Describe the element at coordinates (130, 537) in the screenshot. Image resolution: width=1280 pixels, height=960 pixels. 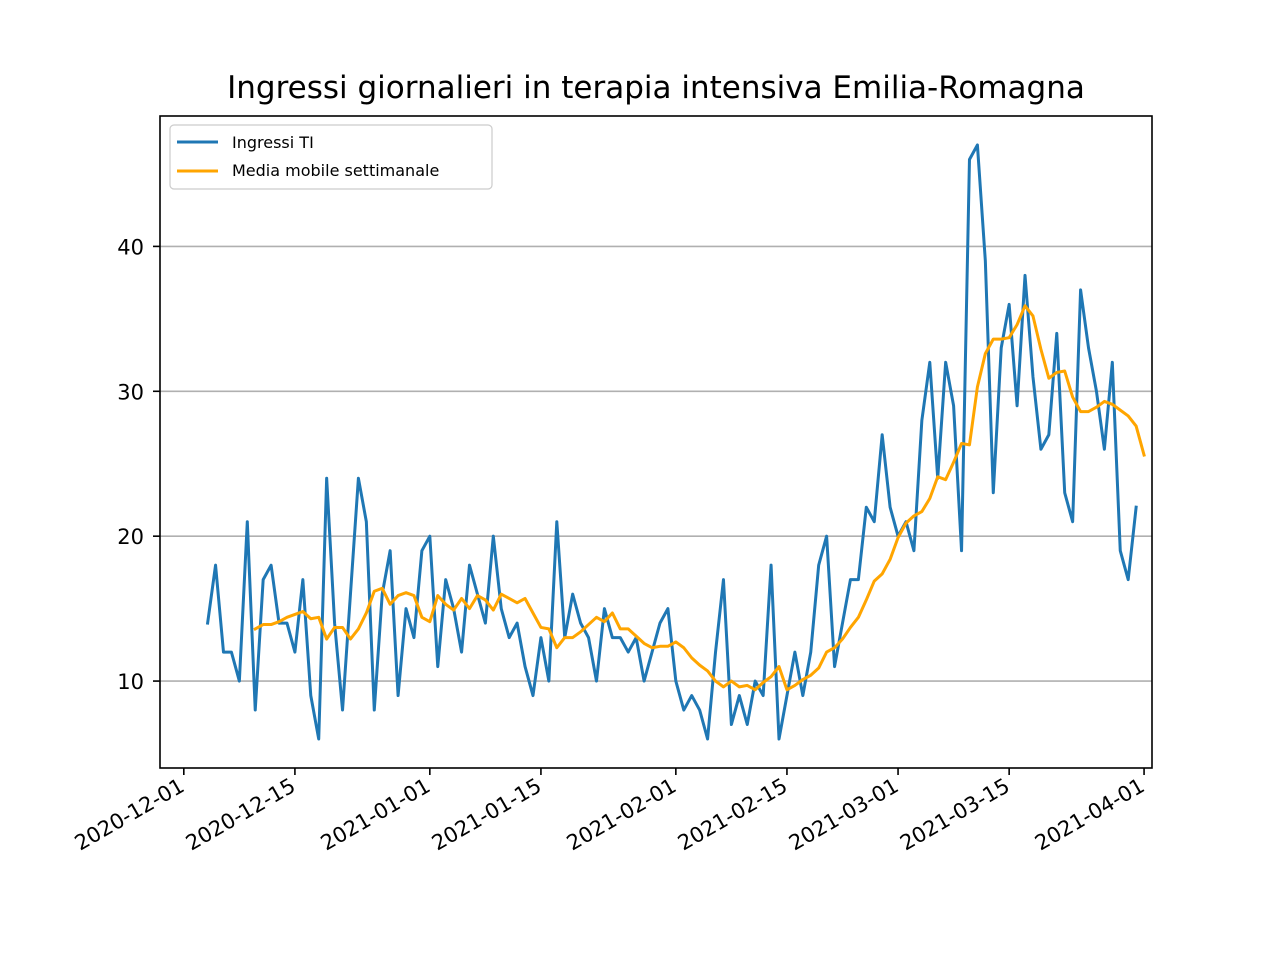
I see `y-tick-label-20: 20` at that location.